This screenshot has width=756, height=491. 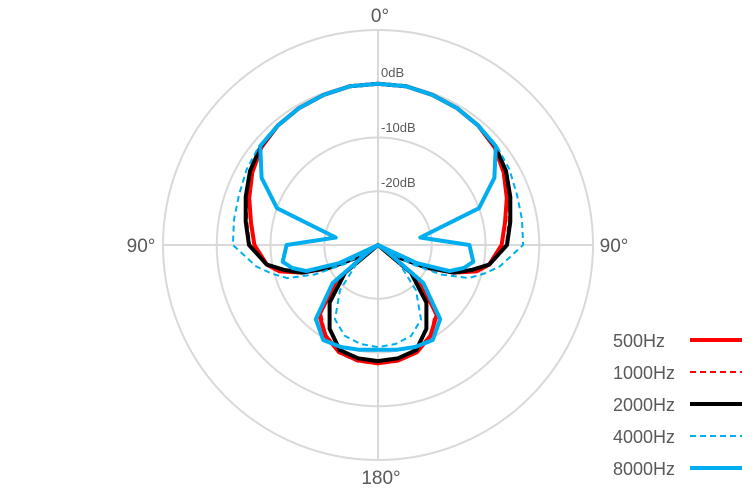 I want to click on tick-label-minus10db: -10dB, so click(x=398, y=127).